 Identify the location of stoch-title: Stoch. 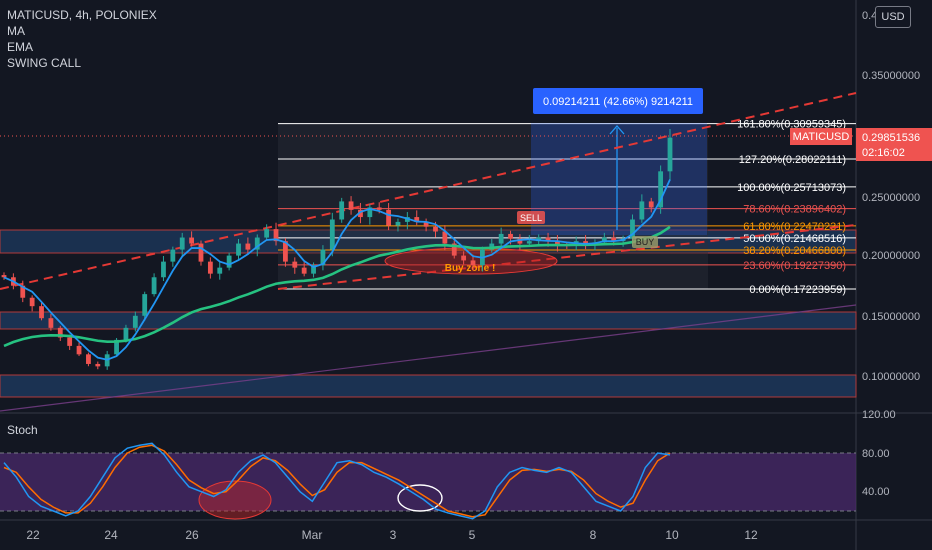
(22, 430).